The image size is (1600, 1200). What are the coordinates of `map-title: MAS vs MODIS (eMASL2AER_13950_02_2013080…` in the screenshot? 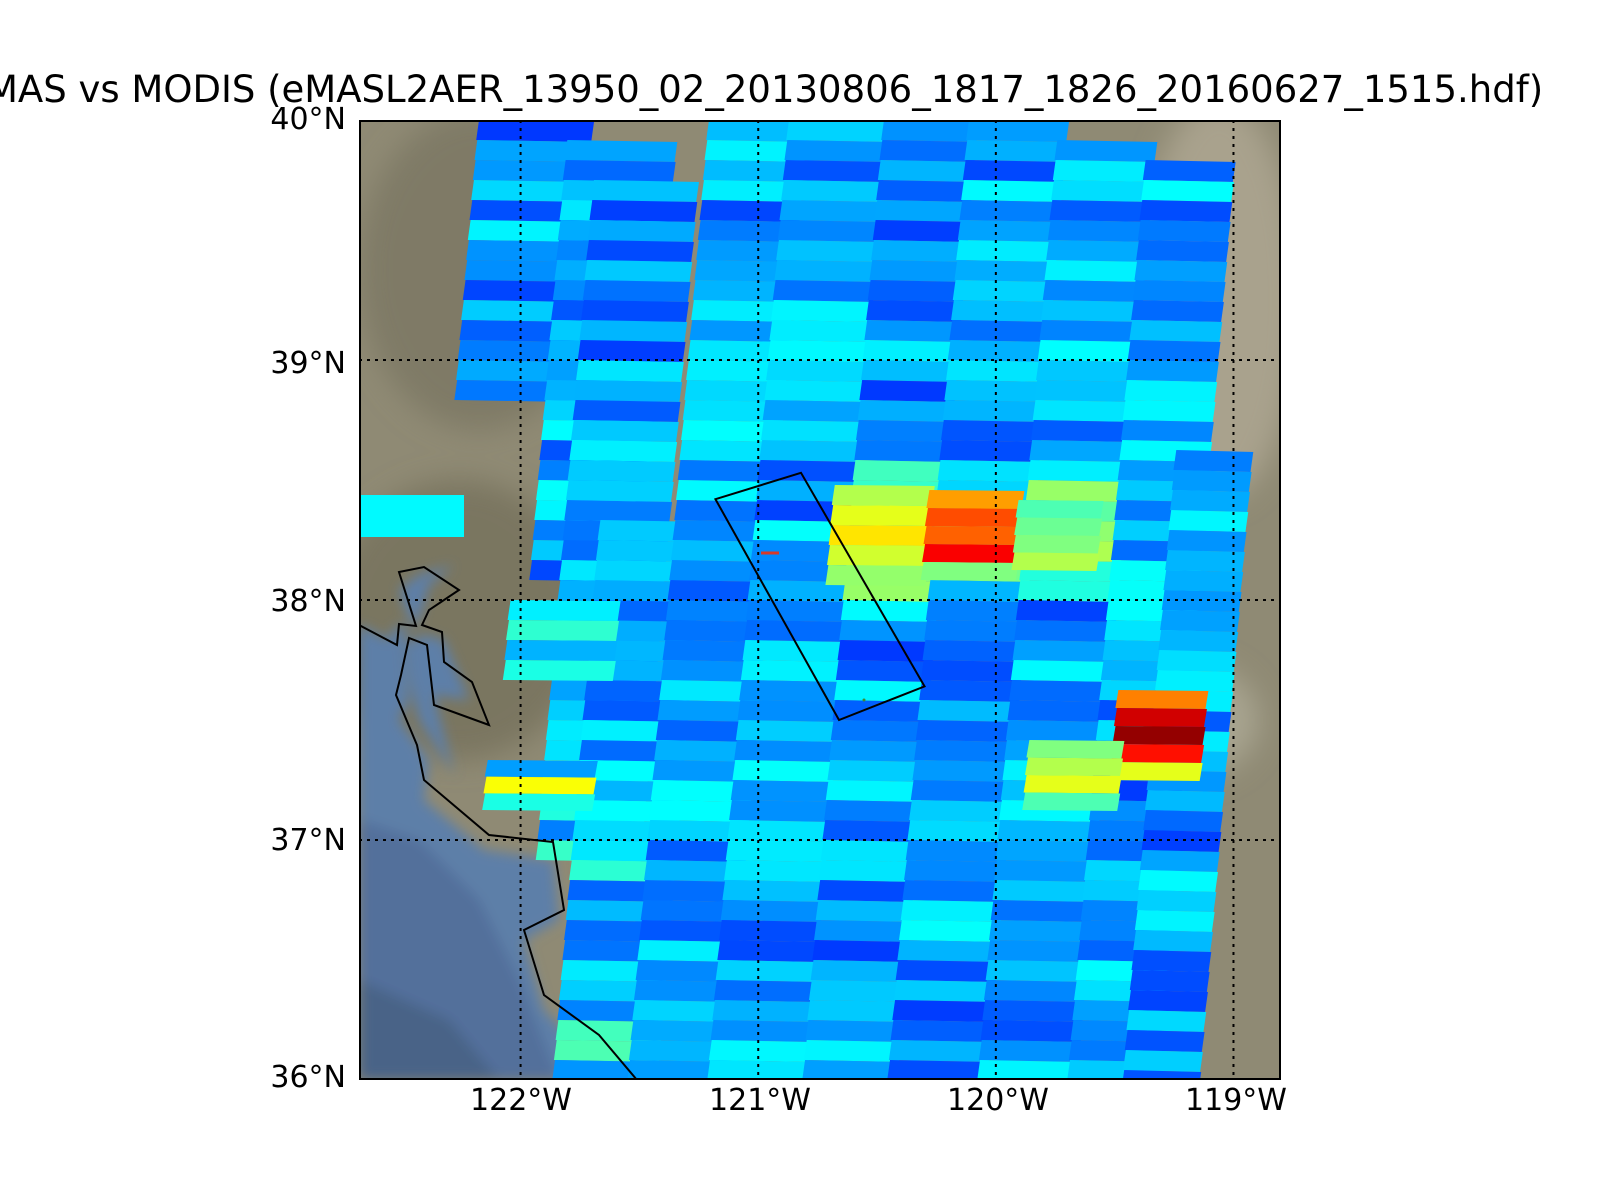 It's located at (800, 93).